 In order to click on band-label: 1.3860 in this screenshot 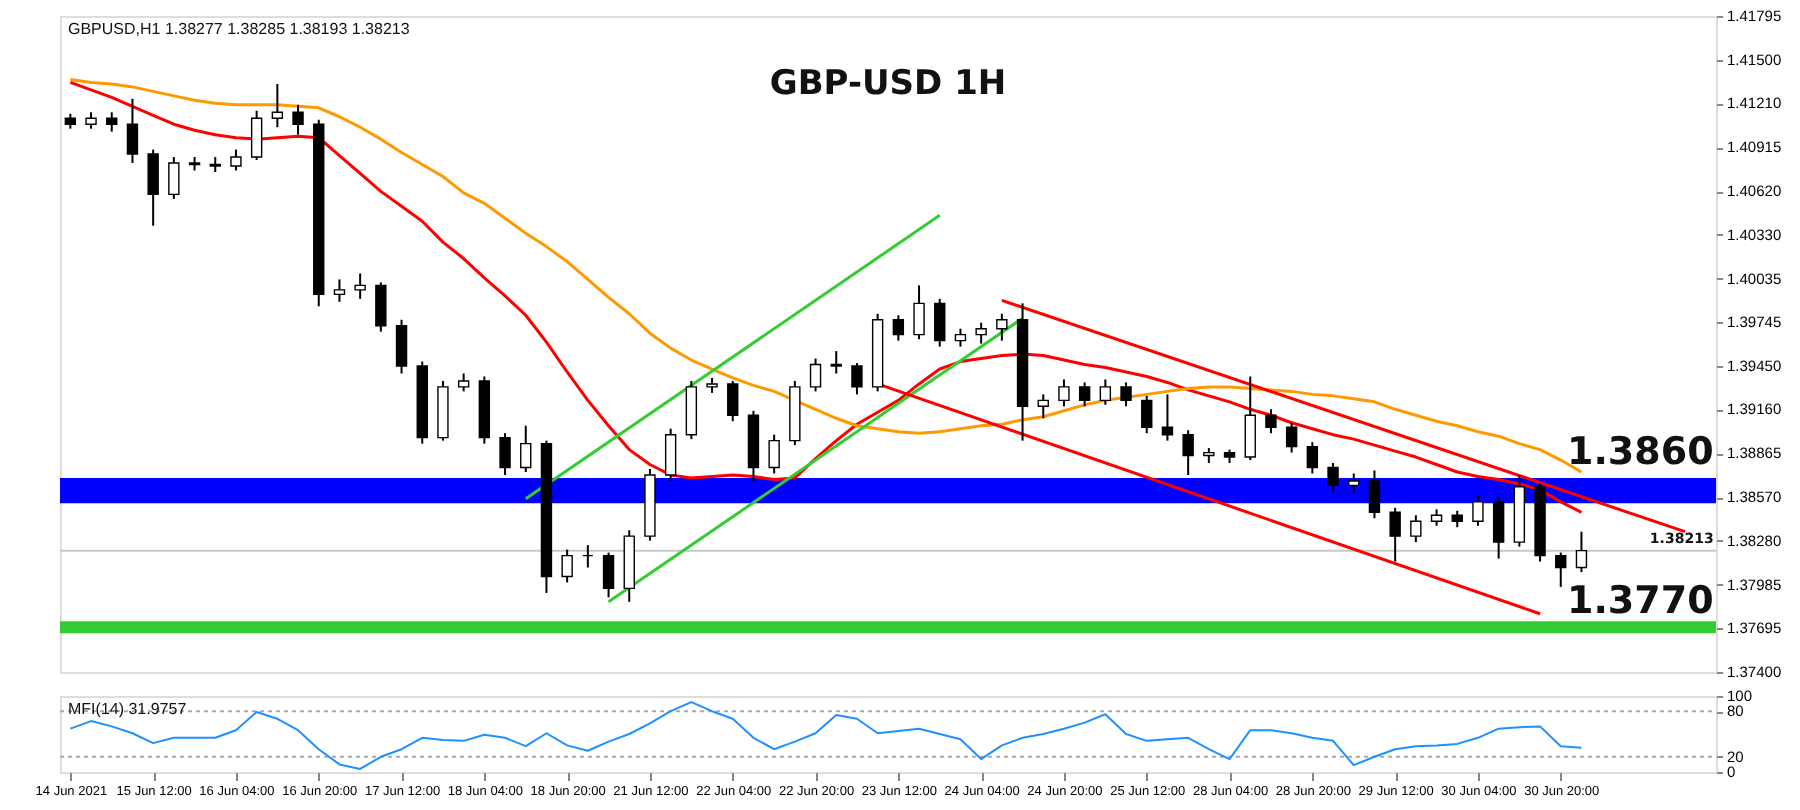, I will do `click(1640, 451)`.